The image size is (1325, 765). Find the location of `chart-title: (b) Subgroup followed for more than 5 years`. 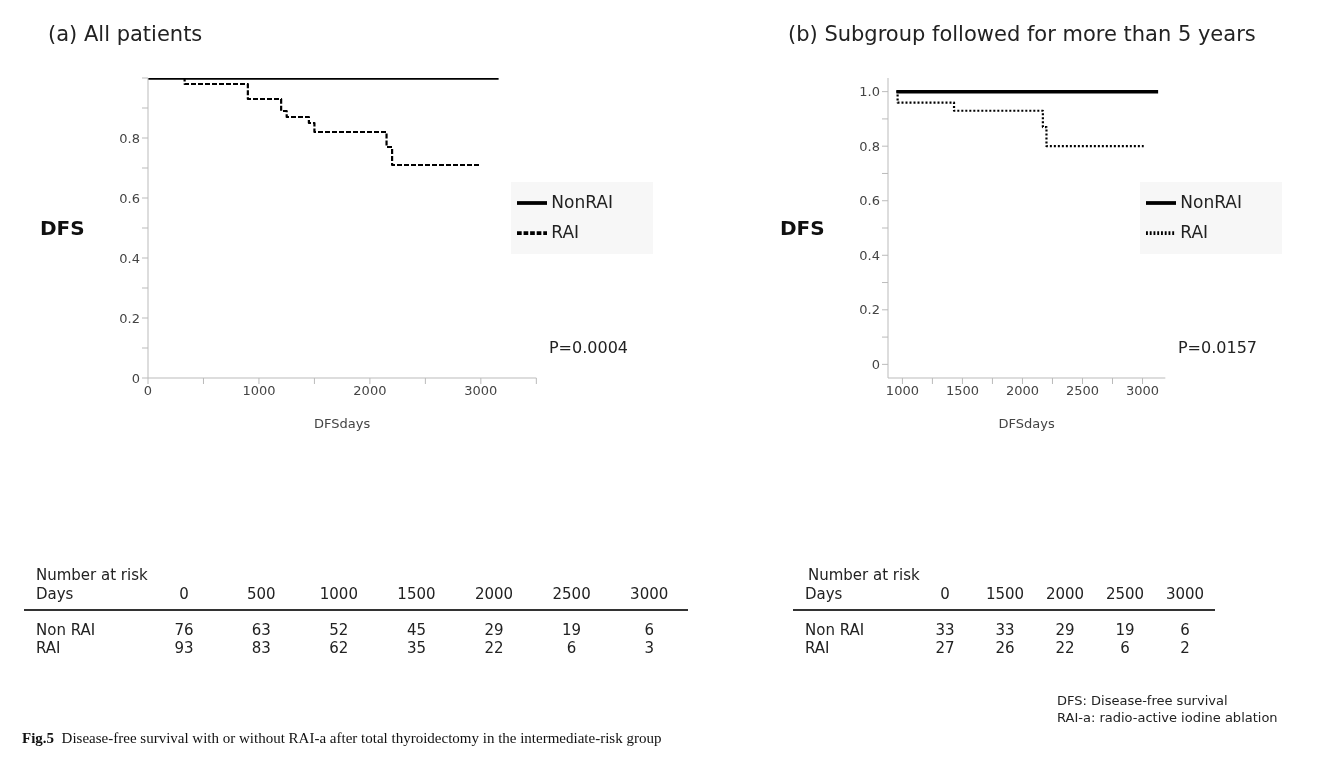

chart-title: (b) Subgroup followed for more than 5 years is located at coordinates (1022, 34).